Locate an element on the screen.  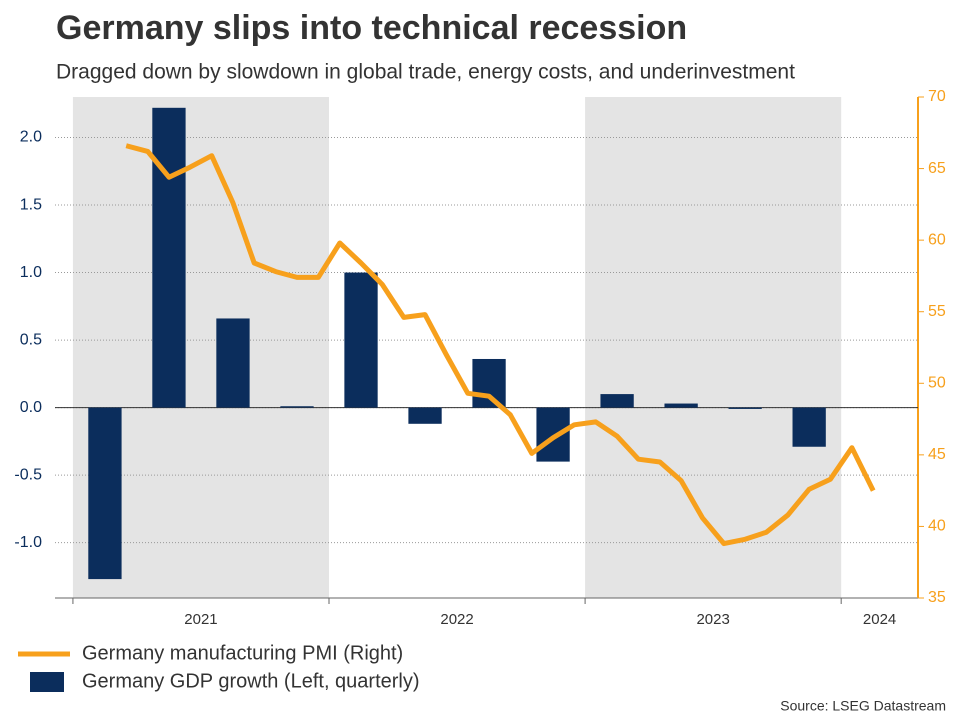
y2-tick-label: 50 is located at coordinates (937, 383).